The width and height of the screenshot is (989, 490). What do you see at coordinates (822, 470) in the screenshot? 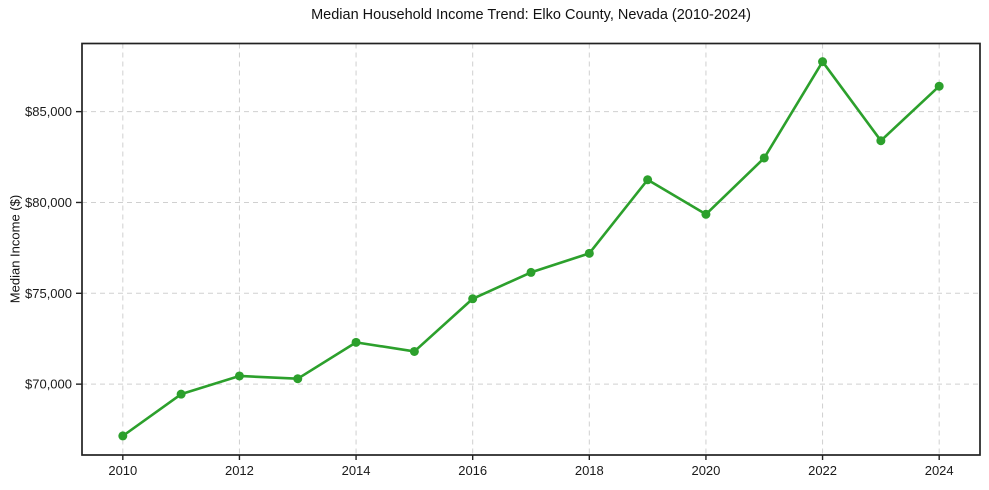
I see `x-tick-label: 2022` at bounding box center [822, 470].